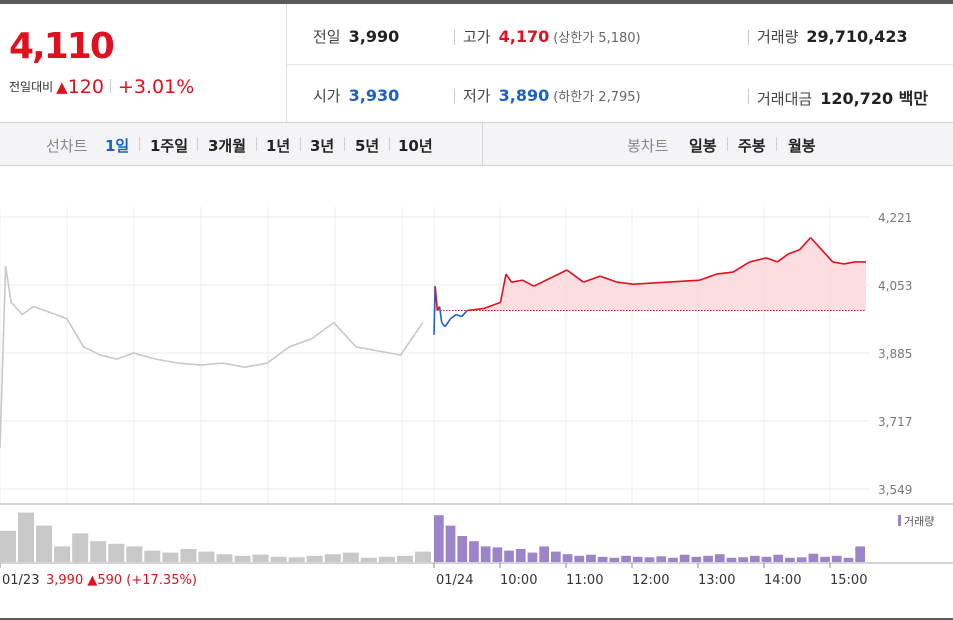 This screenshot has height=620, width=953. I want to click on day-low: 저가 3,890 (하한가 2,795), so click(552, 95).